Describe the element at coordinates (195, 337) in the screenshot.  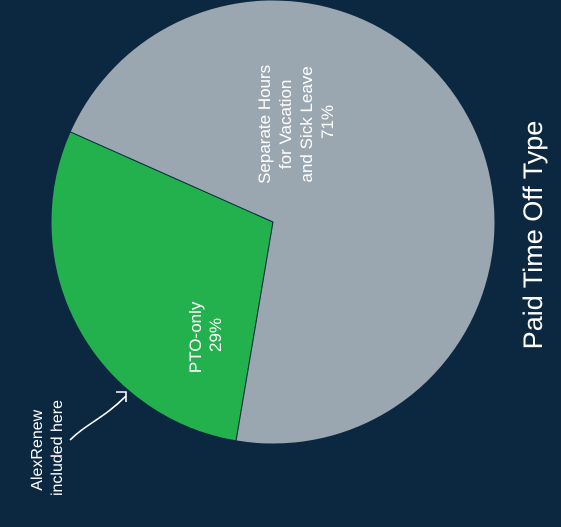
I see `slice-label-pto-line: PTO-only` at that location.